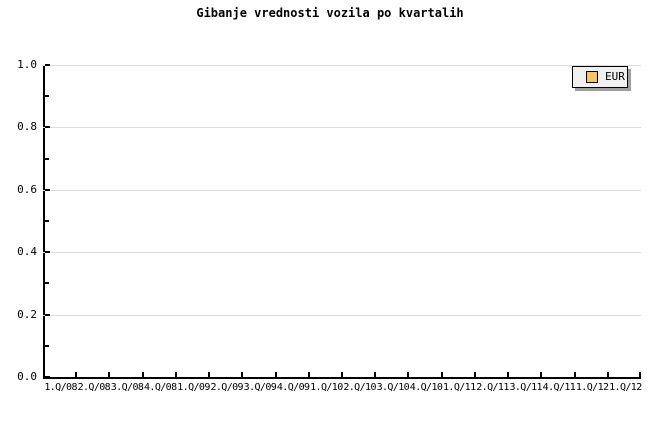  What do you see at coordinates (559, 387) in the screenshot?
I see `x-tick-label: 4.Q/11` at bounding box center [559, 387].